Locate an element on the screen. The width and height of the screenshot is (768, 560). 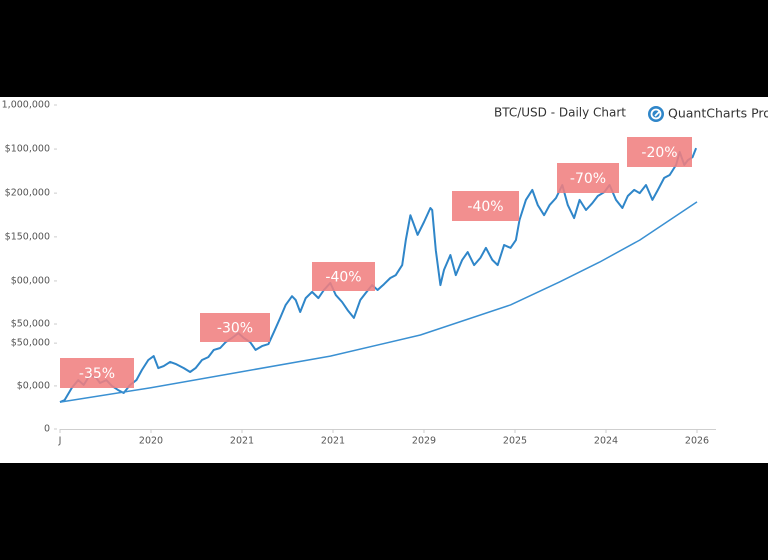
drawdown-annotation: -30% is located at coordinates (235, 327).